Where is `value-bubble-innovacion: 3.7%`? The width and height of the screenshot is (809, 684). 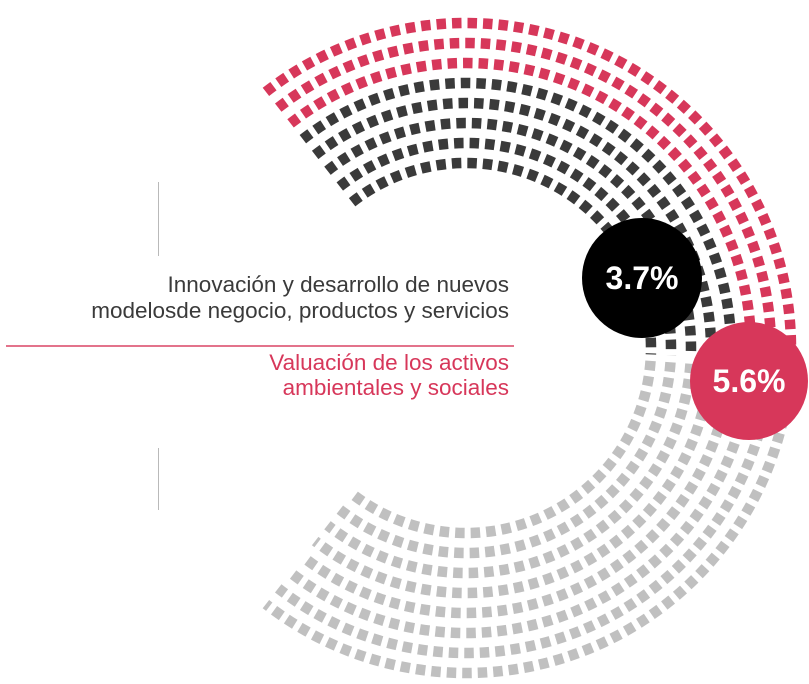
value-bubble-innovacion: 3.7% is located at coordinates (642, 278).